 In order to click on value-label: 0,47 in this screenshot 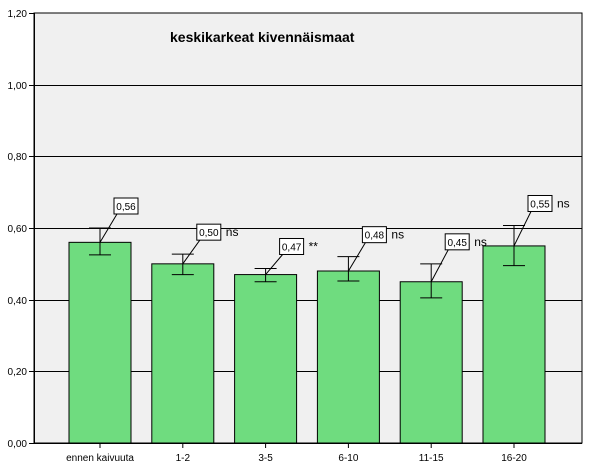, I will do `click(292, 247)`.